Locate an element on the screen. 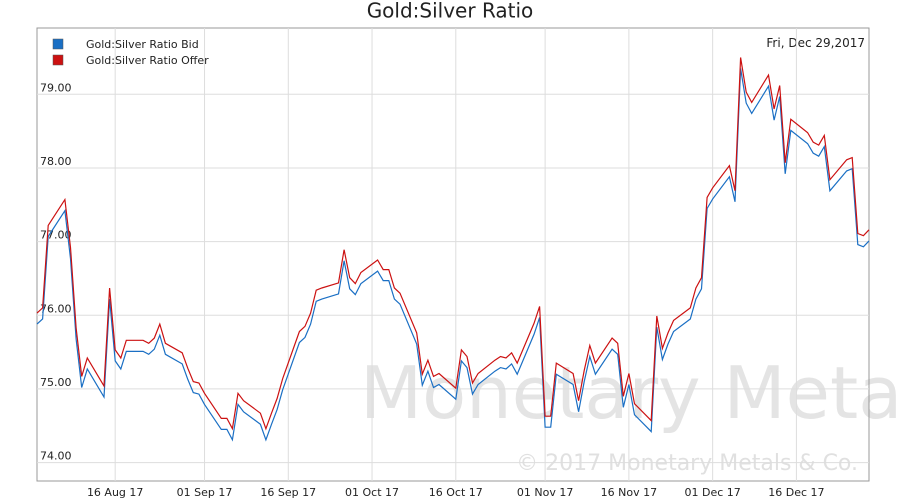 The width and height of the screenshot is (900, 500). copyright: © 2017 Monetary Metals & Co. is located at coordinates (687, 463).